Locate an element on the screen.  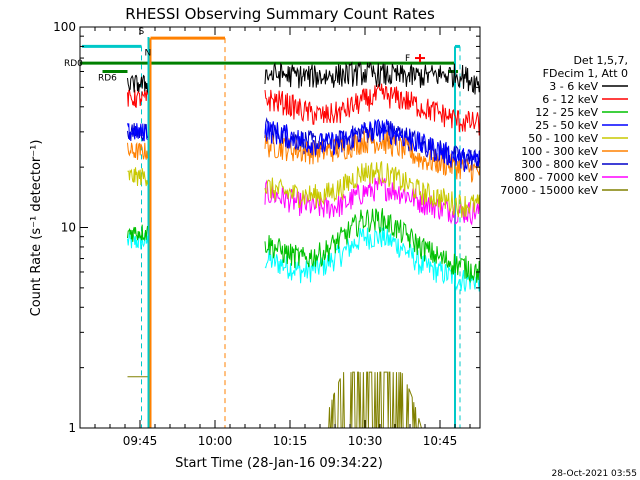
x-tick-label: 10:30 is located at coordinates (365, 441).